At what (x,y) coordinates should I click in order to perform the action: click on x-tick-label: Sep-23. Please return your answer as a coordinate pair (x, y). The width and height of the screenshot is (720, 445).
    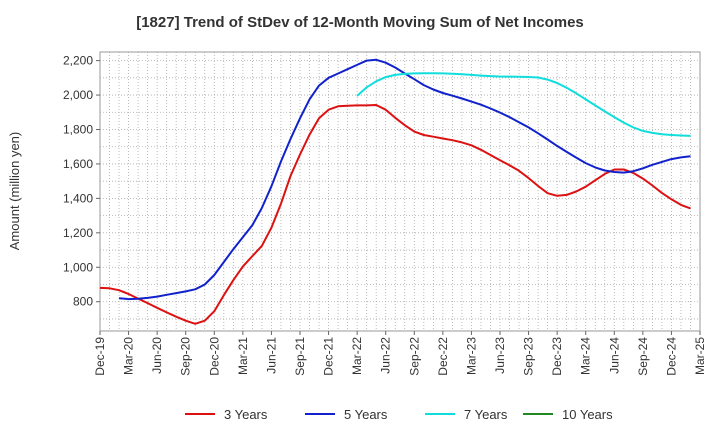
    Looking at the image, I should click on (529, 356).